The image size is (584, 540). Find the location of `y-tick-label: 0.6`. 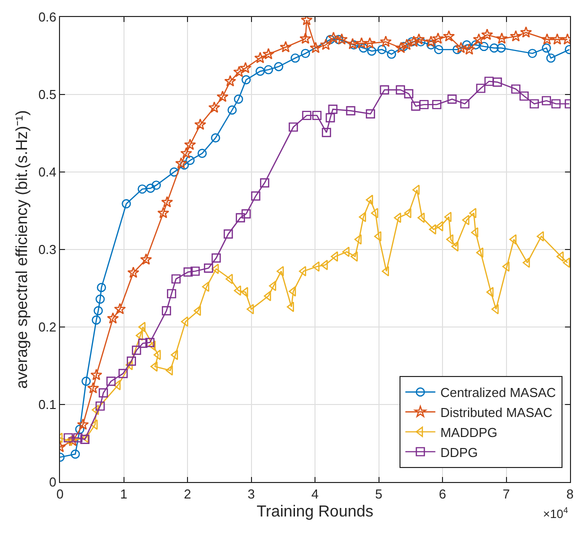

y-tick-label: 0.6 is located at coordinates (47, 17).